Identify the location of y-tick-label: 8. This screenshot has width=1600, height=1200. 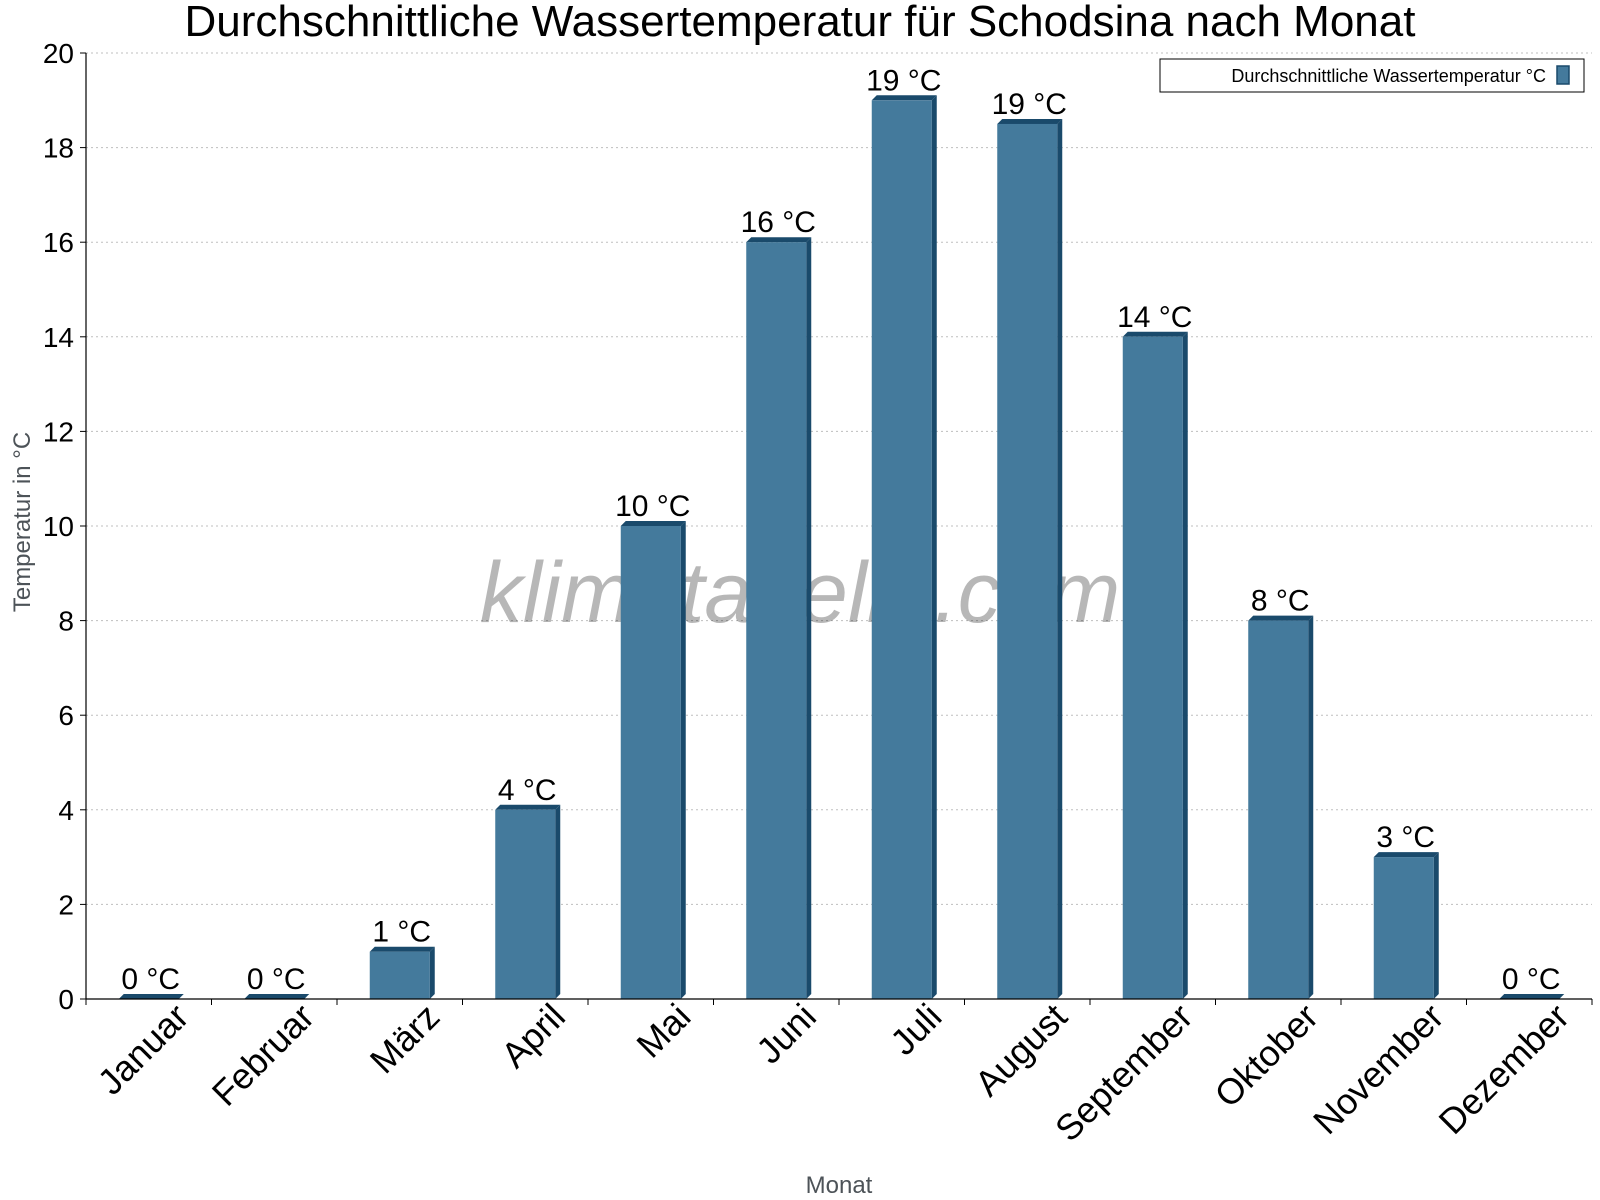
(66, 621).